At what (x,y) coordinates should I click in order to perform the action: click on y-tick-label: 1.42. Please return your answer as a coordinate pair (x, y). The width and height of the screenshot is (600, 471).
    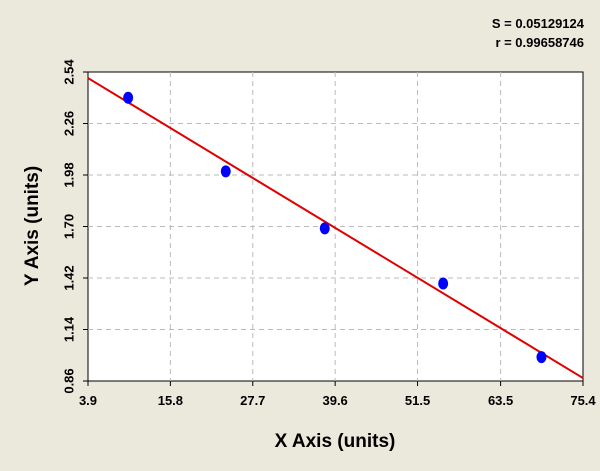
    Looking at the image, I should click on (68, 277).